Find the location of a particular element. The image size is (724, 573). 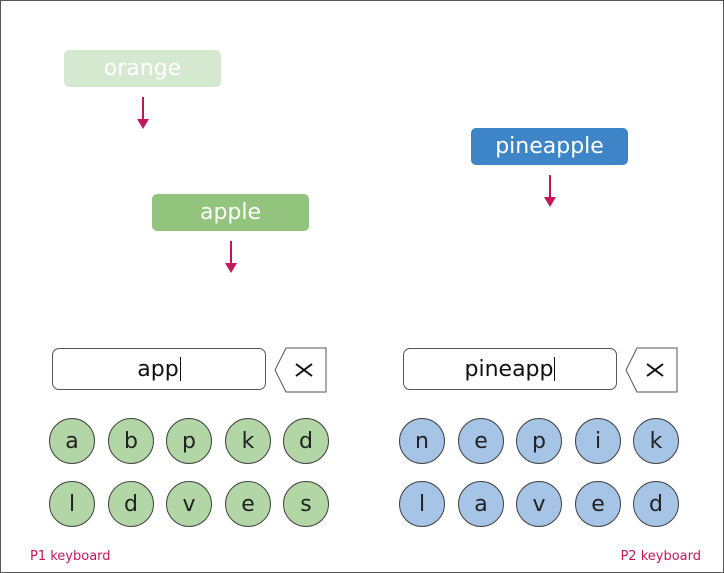

p1-backspace-button is located at coordinates (301, 370).